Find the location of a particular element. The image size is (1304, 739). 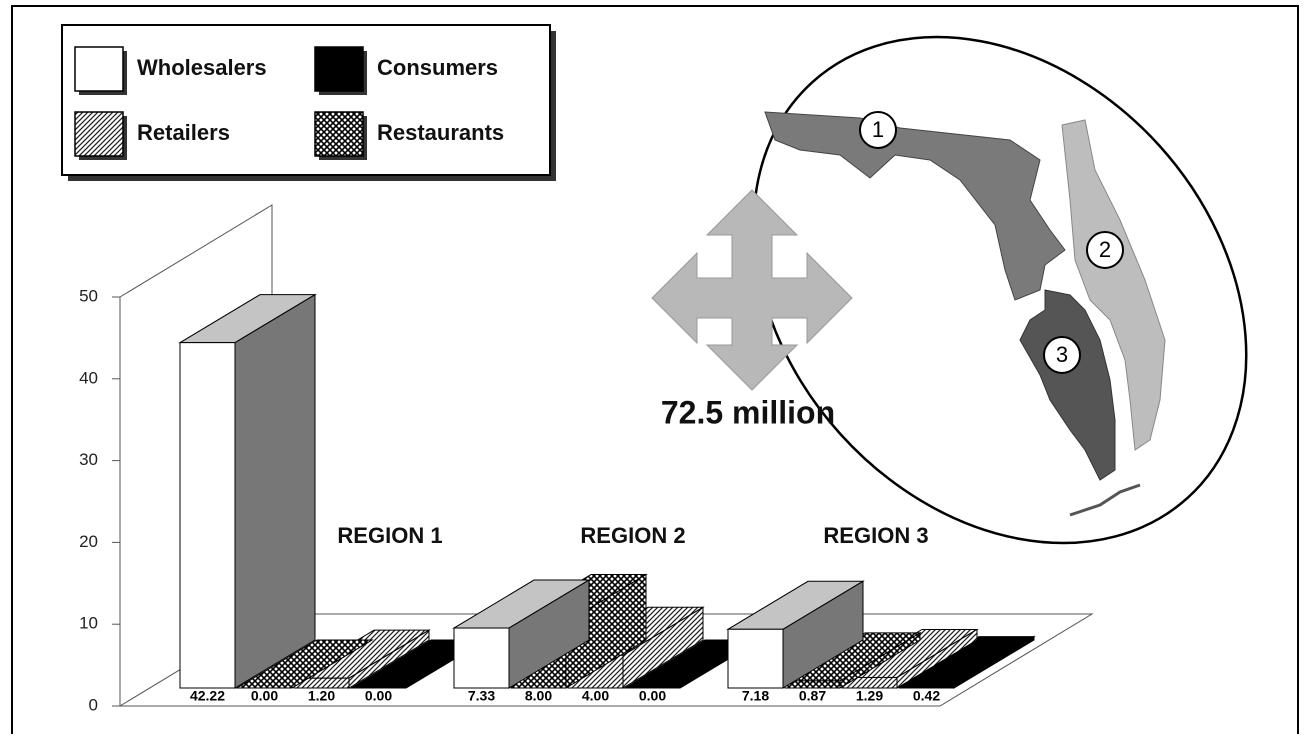

map-label: 3 is located at coordinates (1062, 354).